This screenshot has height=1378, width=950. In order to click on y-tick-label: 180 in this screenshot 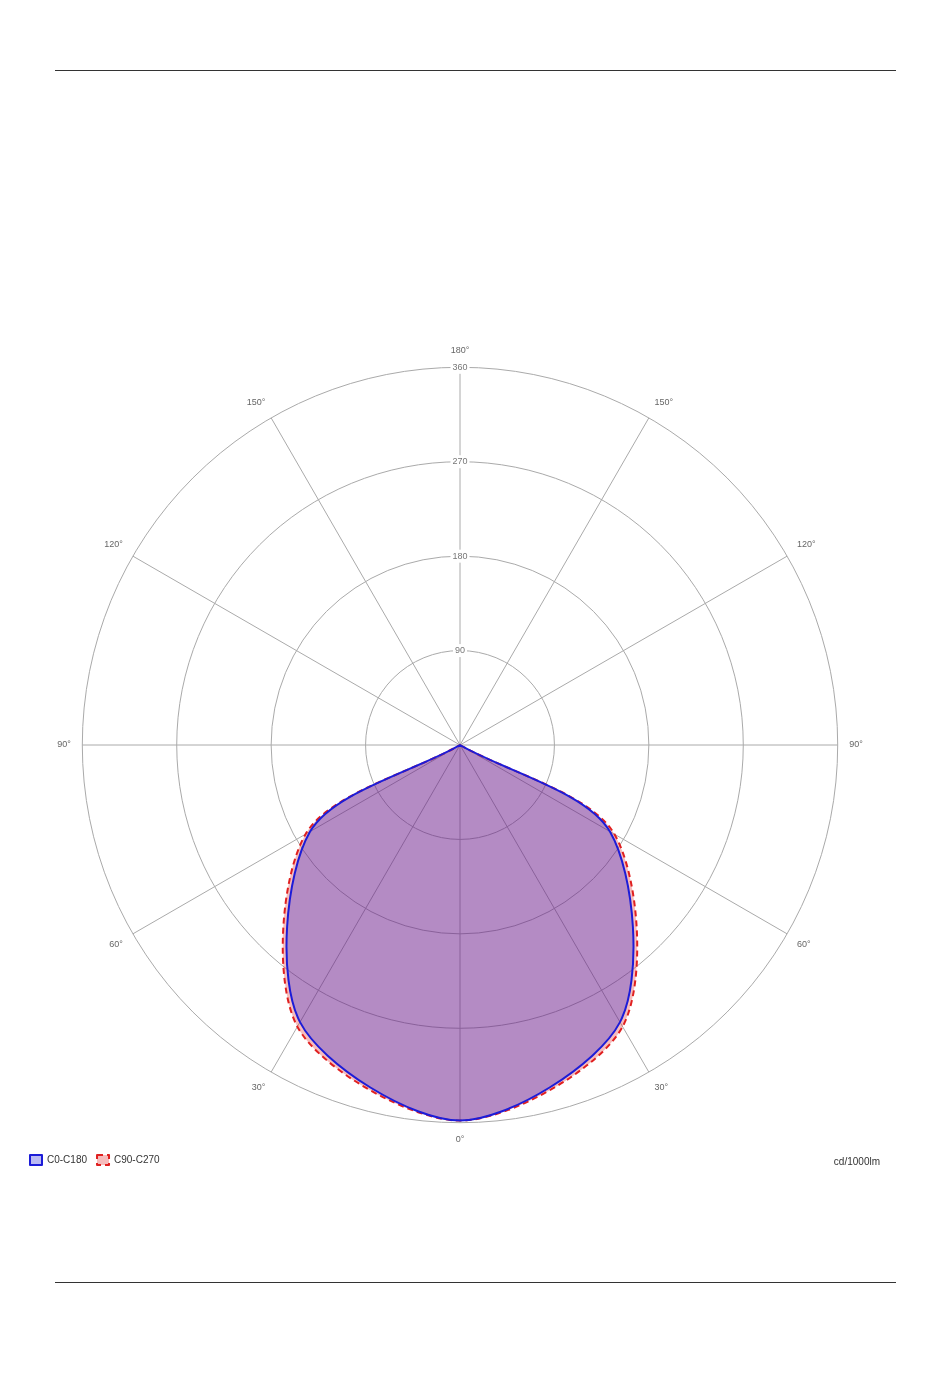, I will do `click(460, 555)`.